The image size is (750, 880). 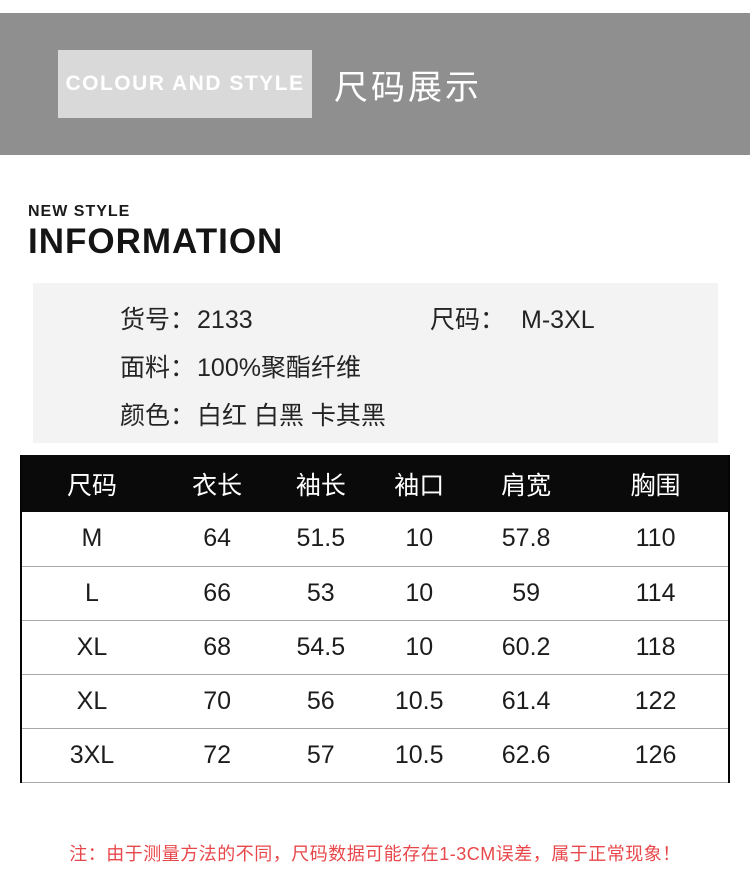 I want to click on header-cell-size: 尺码, so click(x=91, y=483).